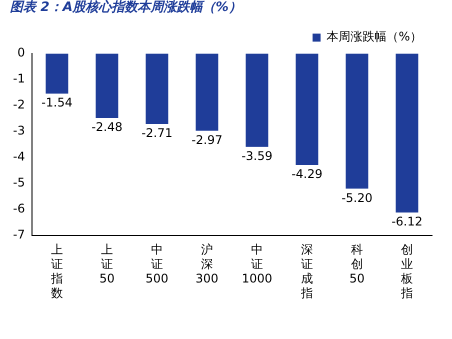  What do you see at coordinates (157, 264) in the screenshot?
I see `x-tick-label: 中证500` at bounding box center [157, 264].